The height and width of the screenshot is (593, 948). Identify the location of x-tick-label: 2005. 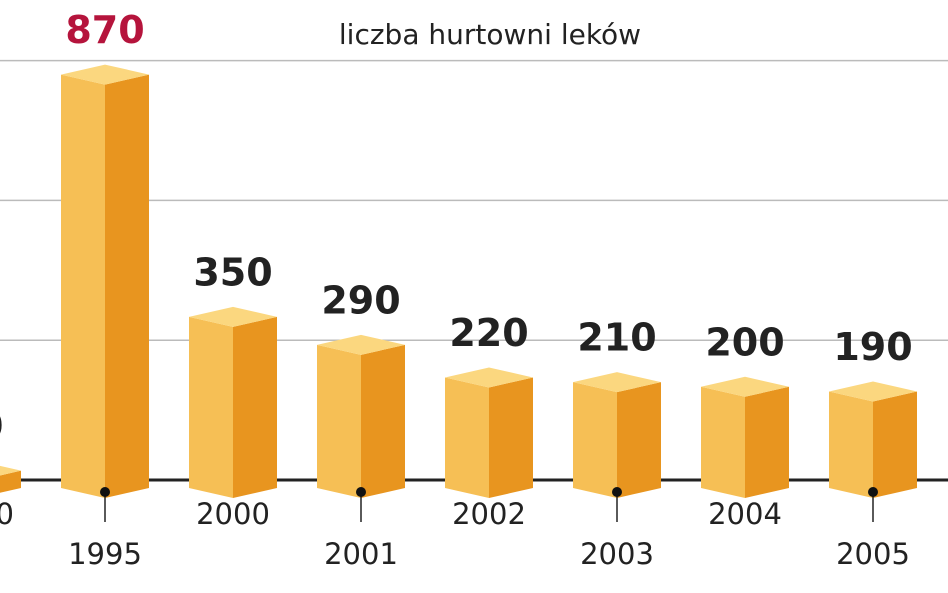
(873, 554).